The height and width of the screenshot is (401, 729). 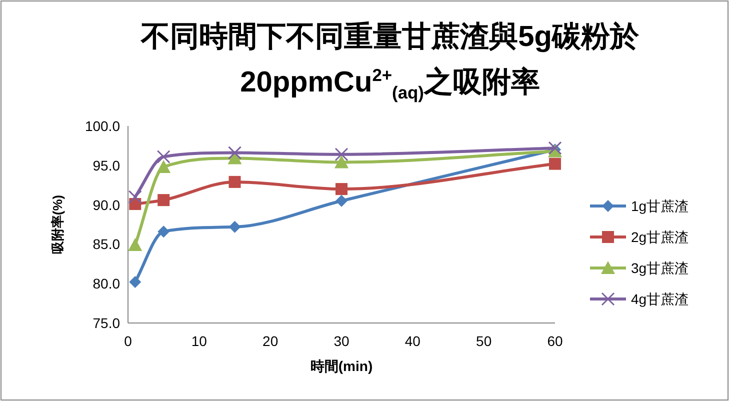 I want to click on y-axis-title: 吸附率(%), so click(x=57, y=224).